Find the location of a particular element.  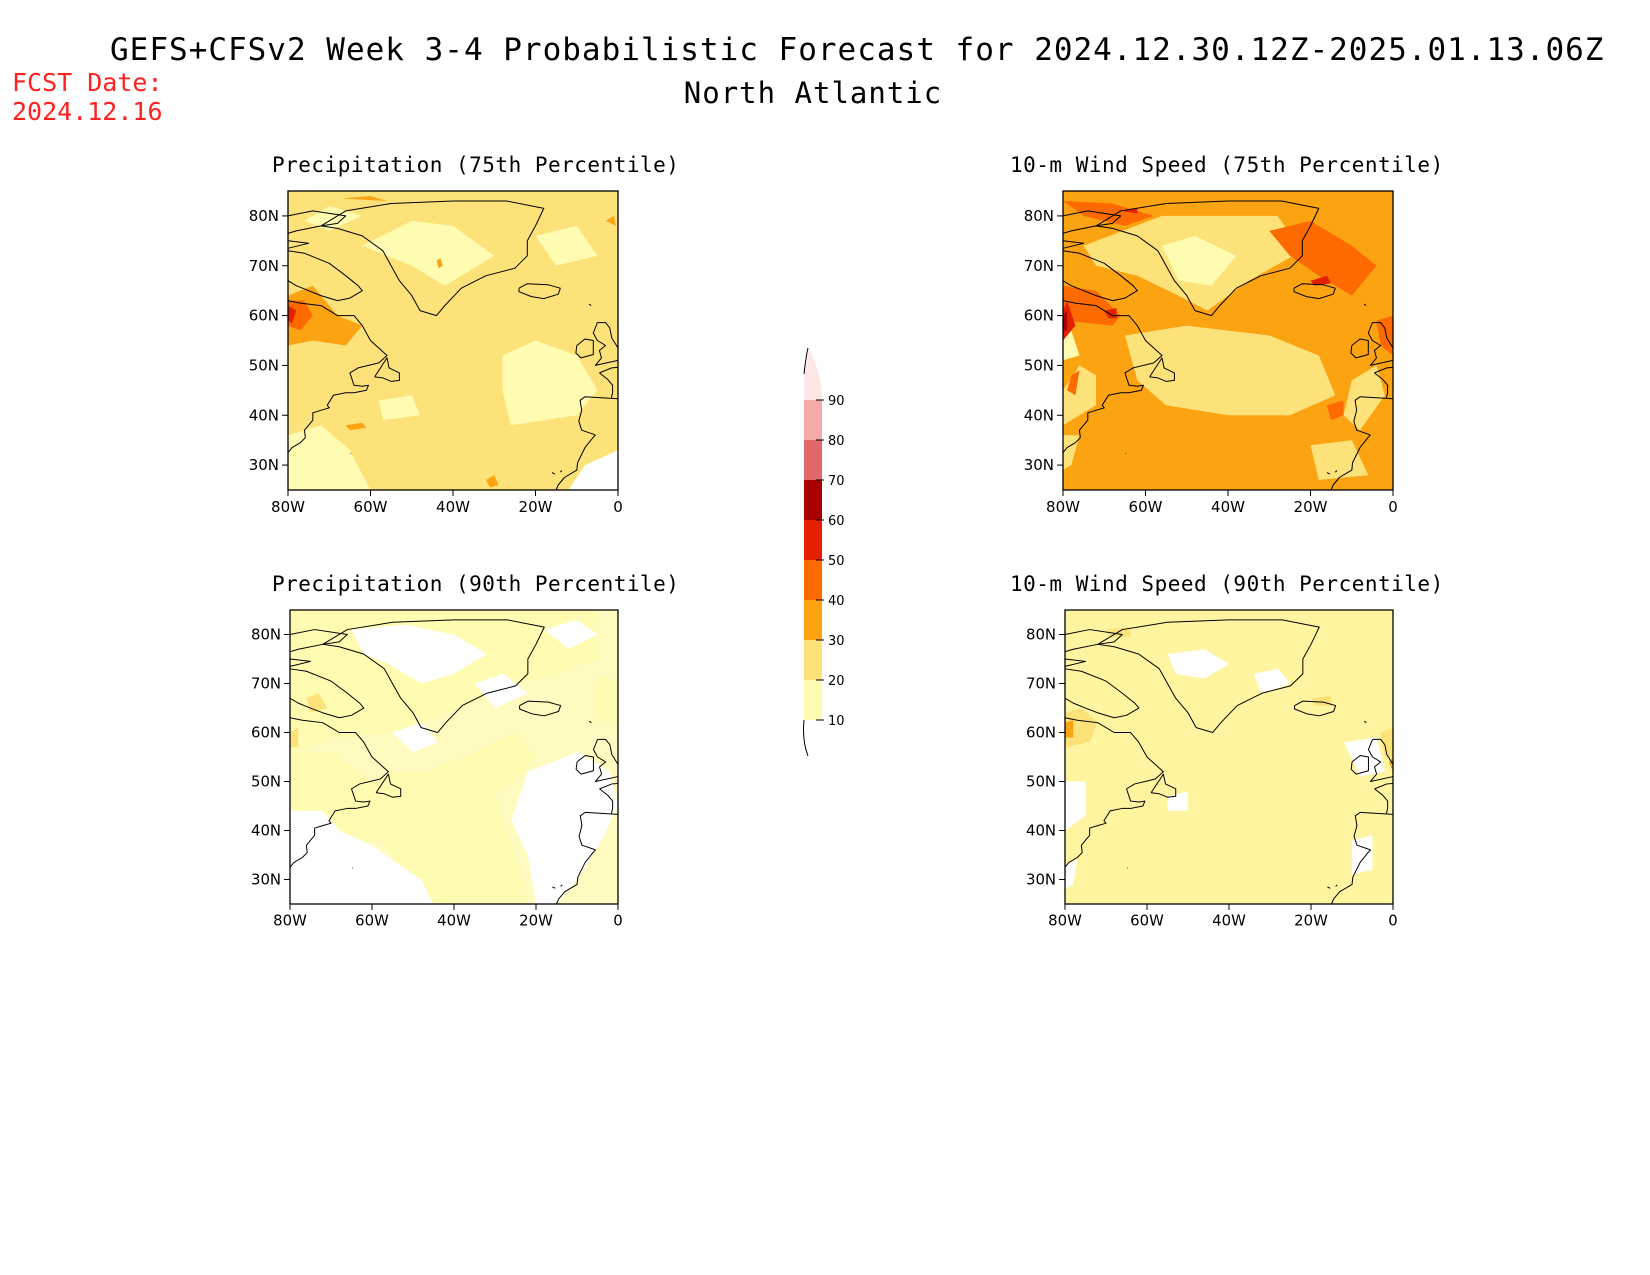

colorbar: 10 20 30 40 50 60 70 80 90 is located at coordinates (824, 552).